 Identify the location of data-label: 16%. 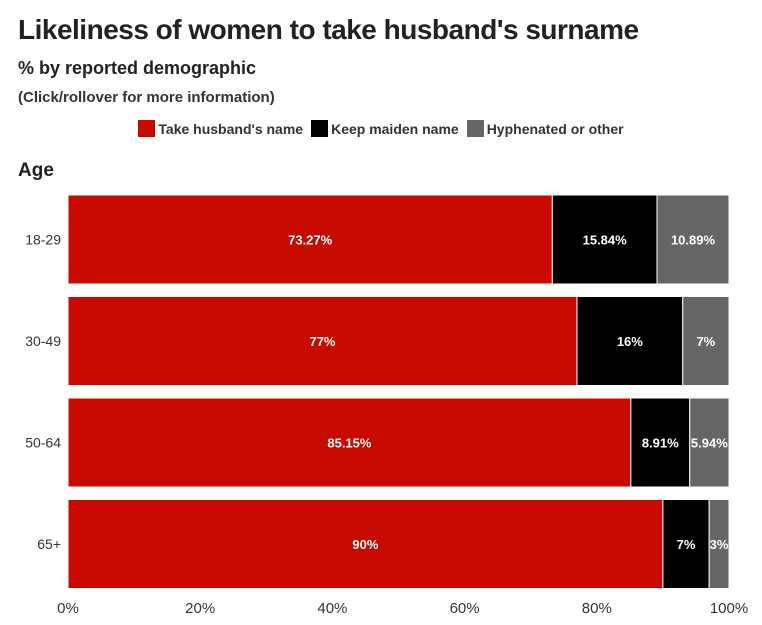
(630, 341).